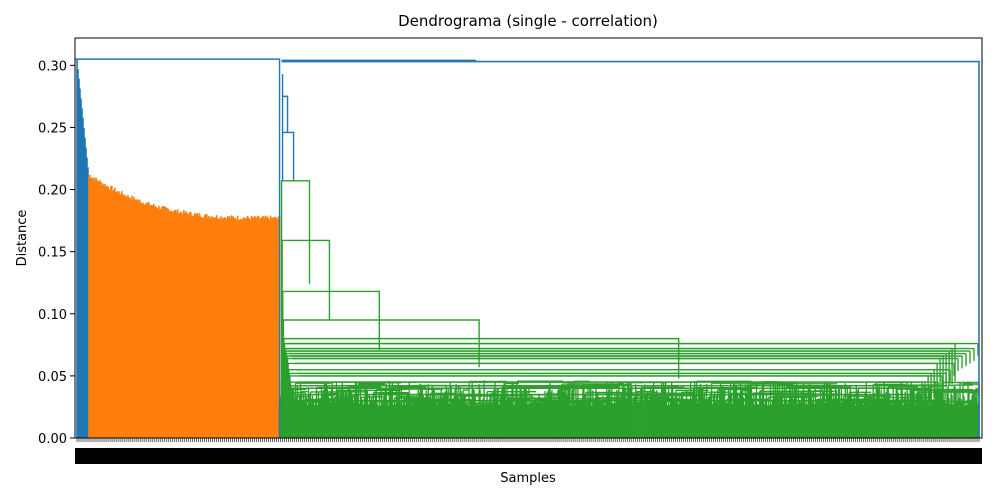 This screenshot has width=1000, height=500. Describe the element at coordinates (52, 128) in the screenshot. I see `y-tick-label: 0.25` at that location.